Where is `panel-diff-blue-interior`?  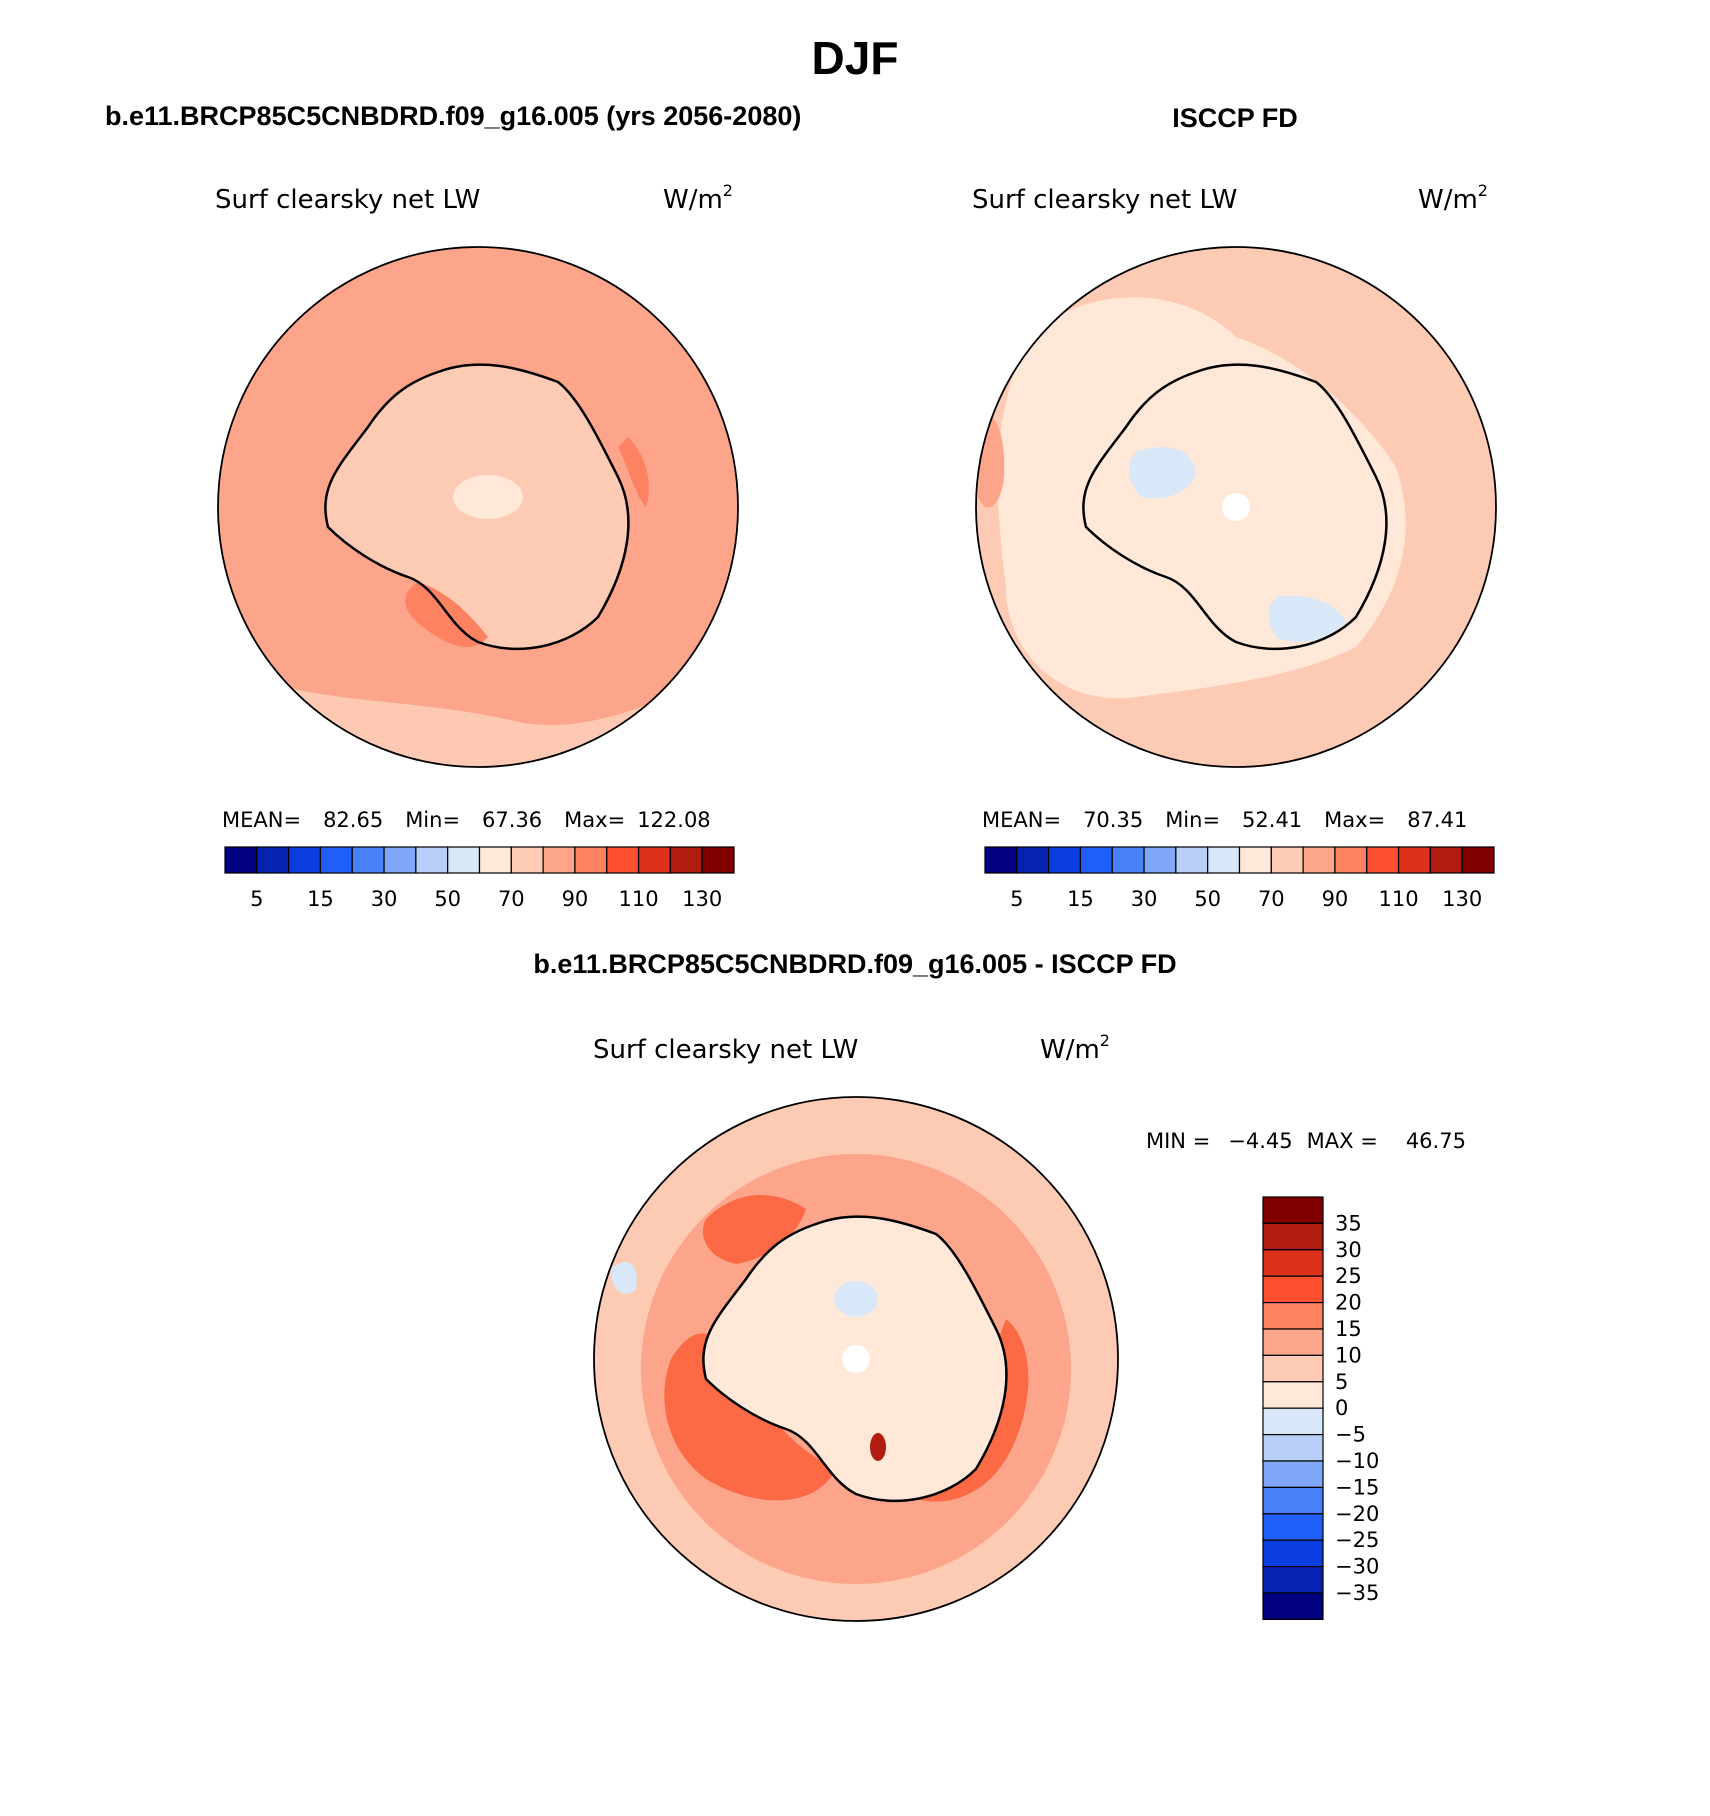 panel-diff-blue-interior is located at coordinates (856, 1299).